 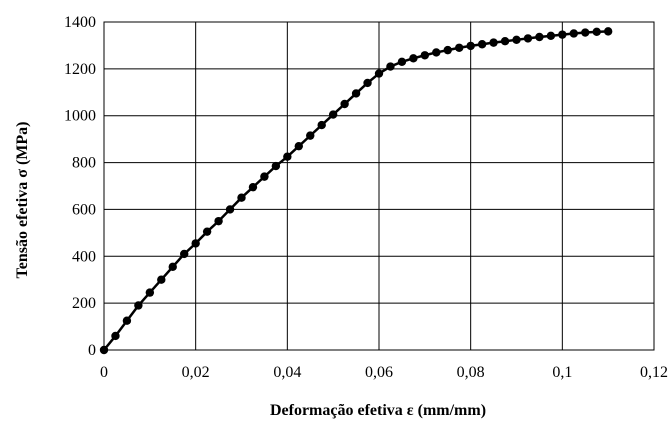 What do you see at coordinates (84, 303) in the screenshot?
I see `y-tick-label: 200` at bounding box center [84, 303].